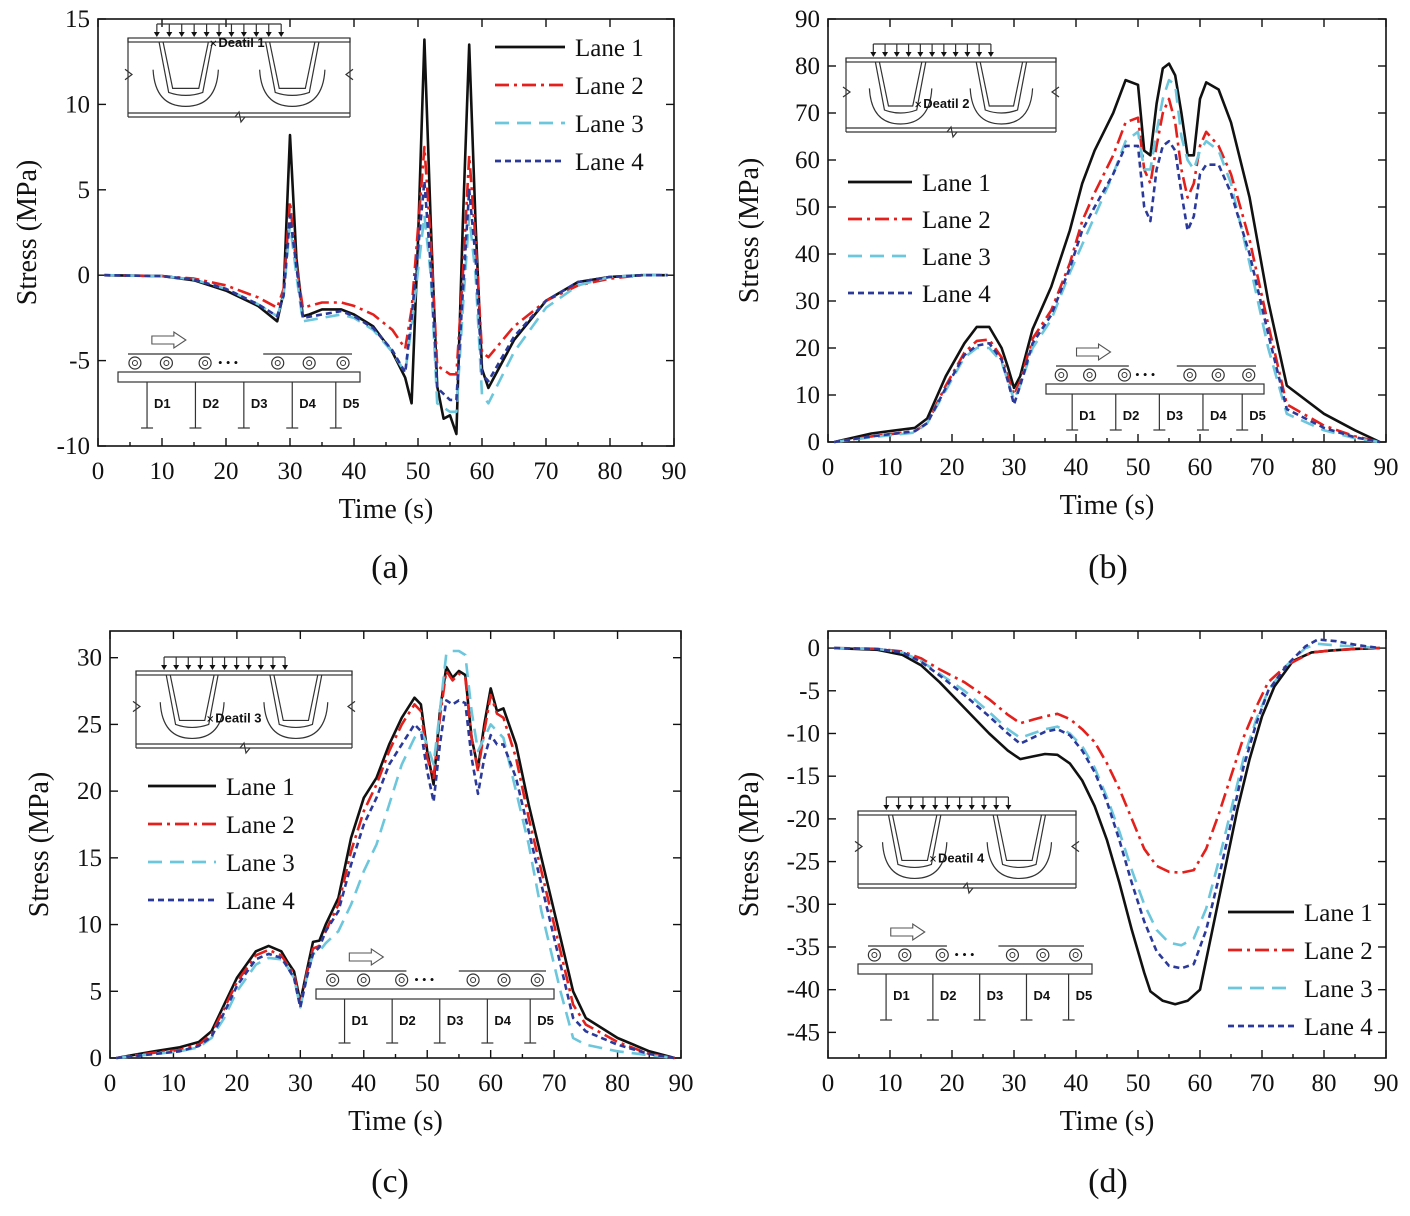 This screenshot has width=1410, height=1216. I want to click on u-rib-inner, so click(900, 84).